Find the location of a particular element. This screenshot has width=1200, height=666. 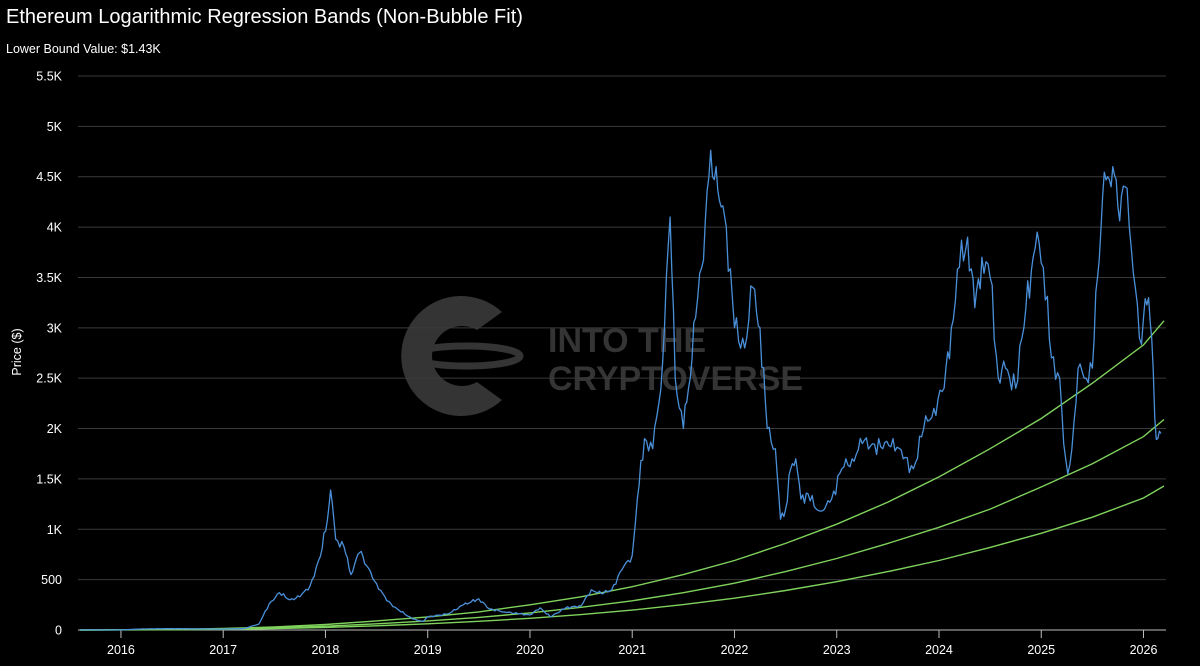

y-tick-label: 4.5K is located at coordinates (49, 177).